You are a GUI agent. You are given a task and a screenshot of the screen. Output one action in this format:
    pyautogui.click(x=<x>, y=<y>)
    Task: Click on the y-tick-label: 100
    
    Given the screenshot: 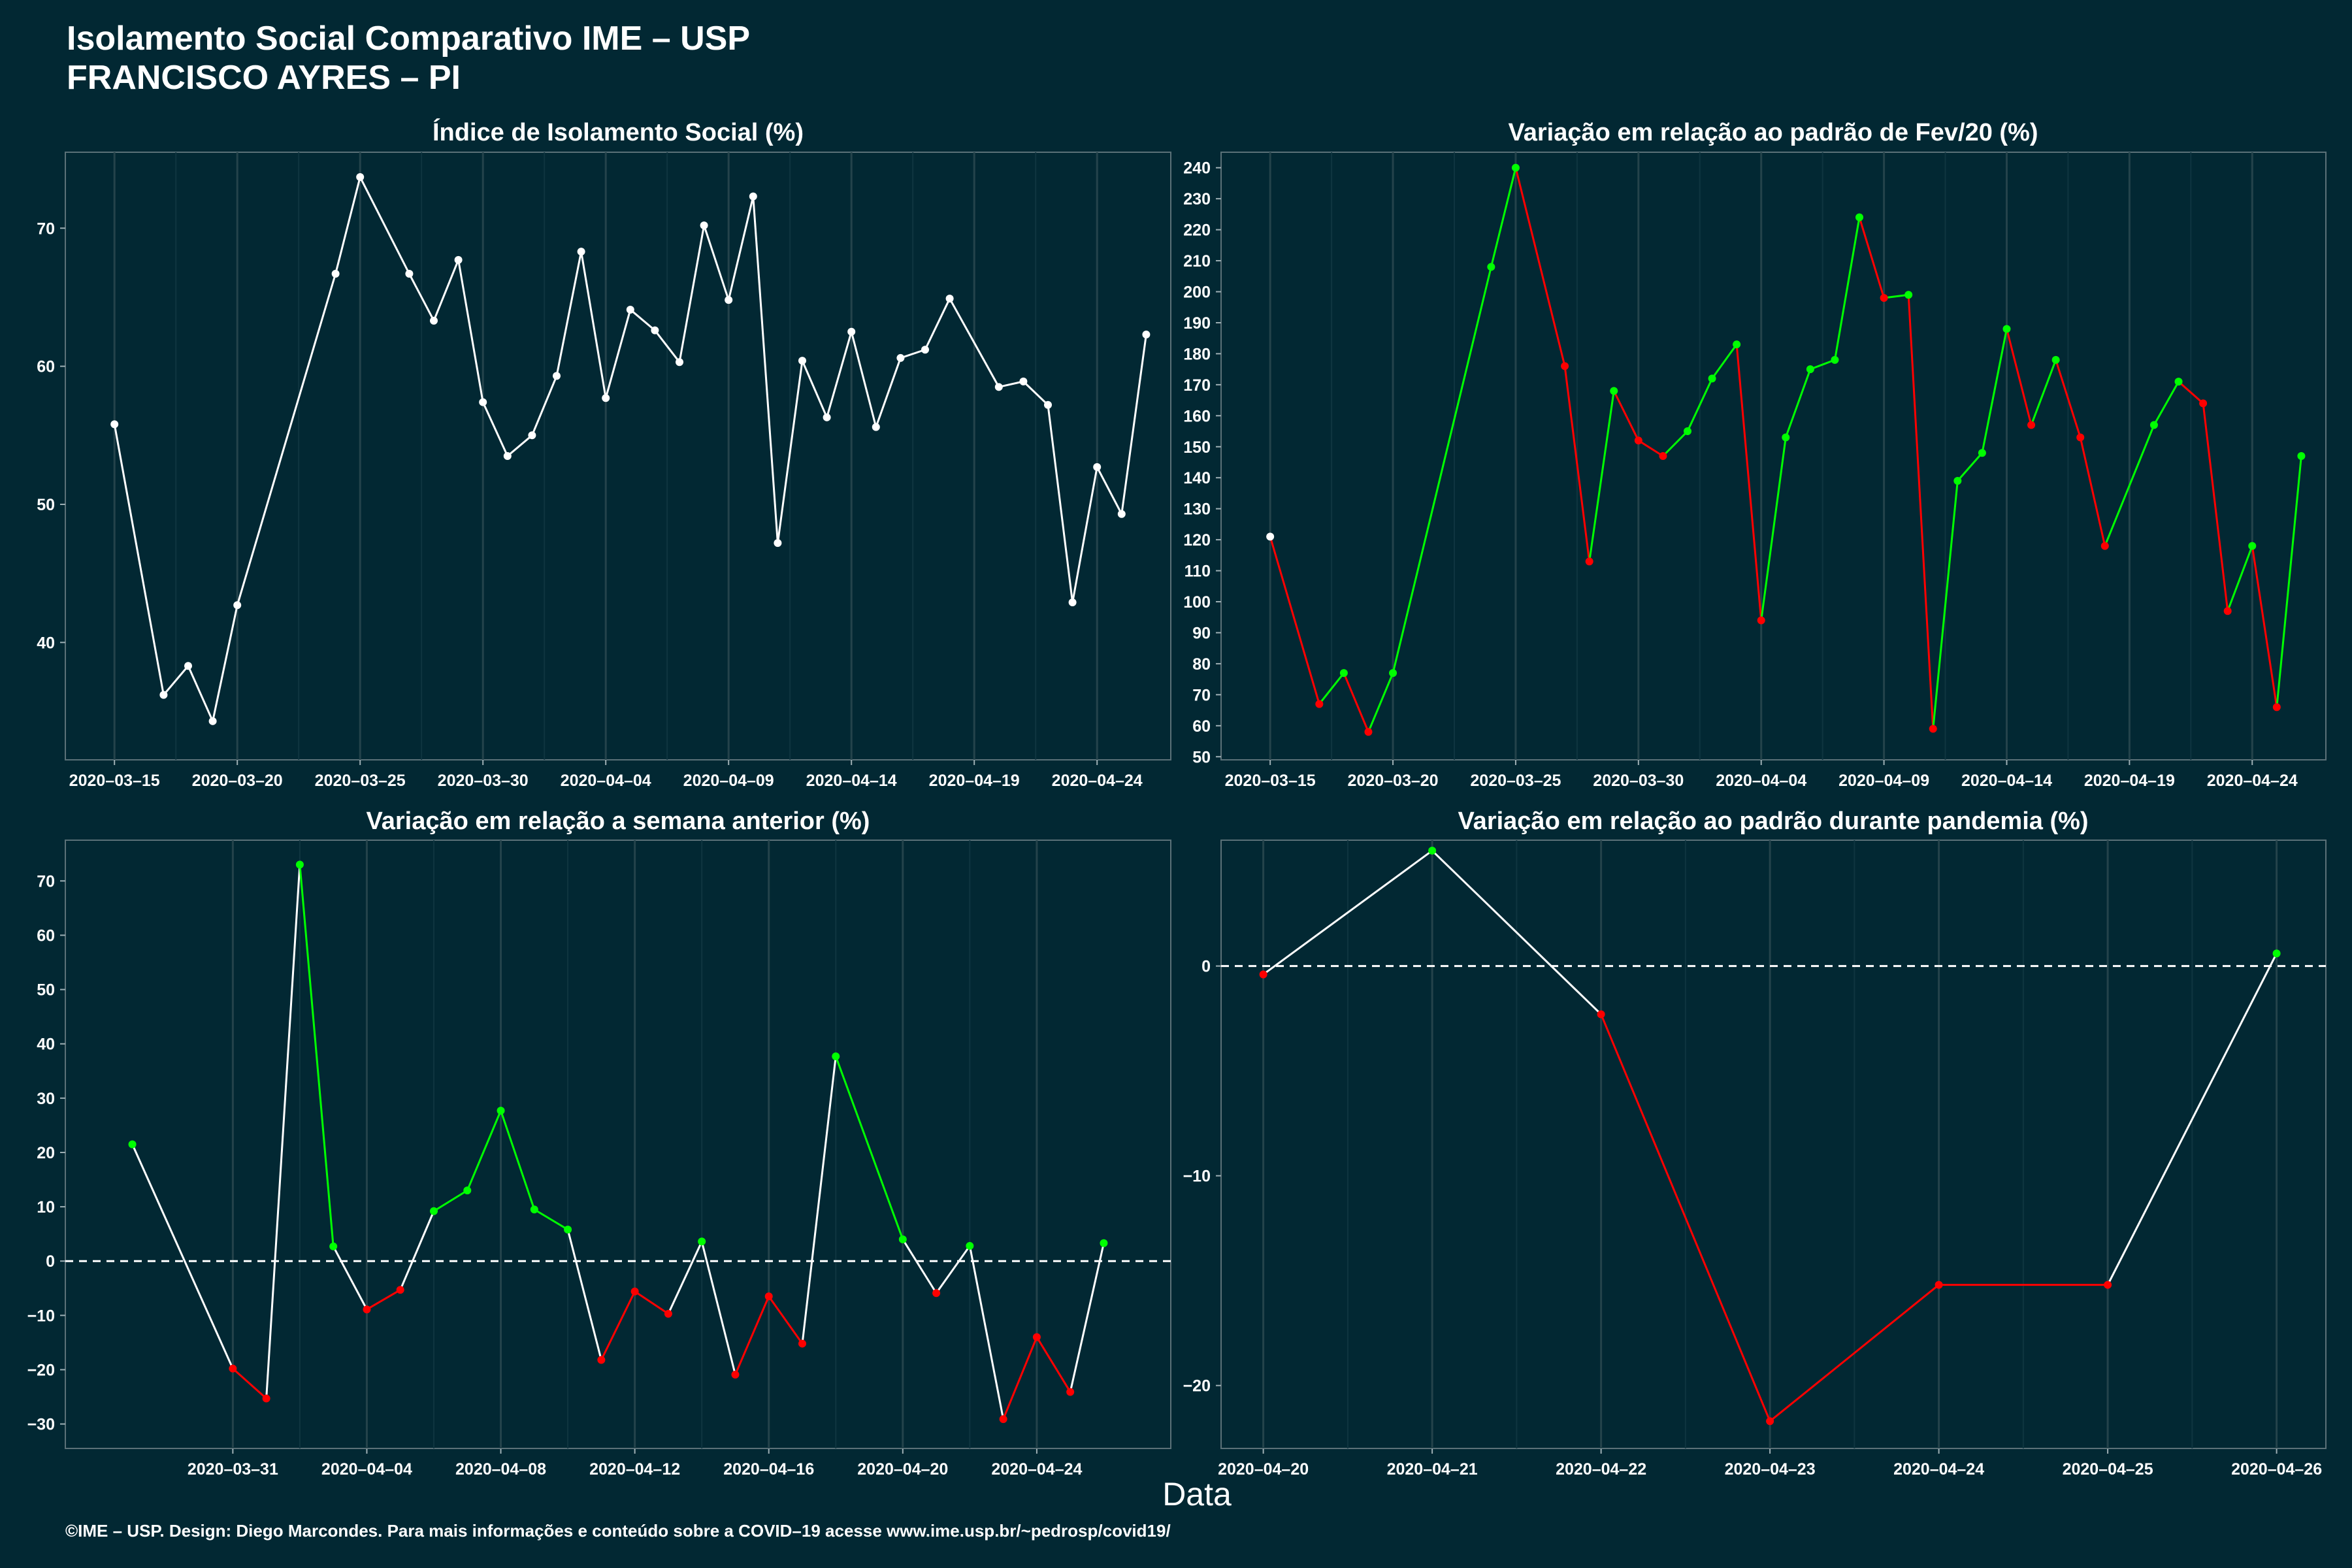 What is the action you would take?
    pyautogui.click(x=1197, y=602)
    